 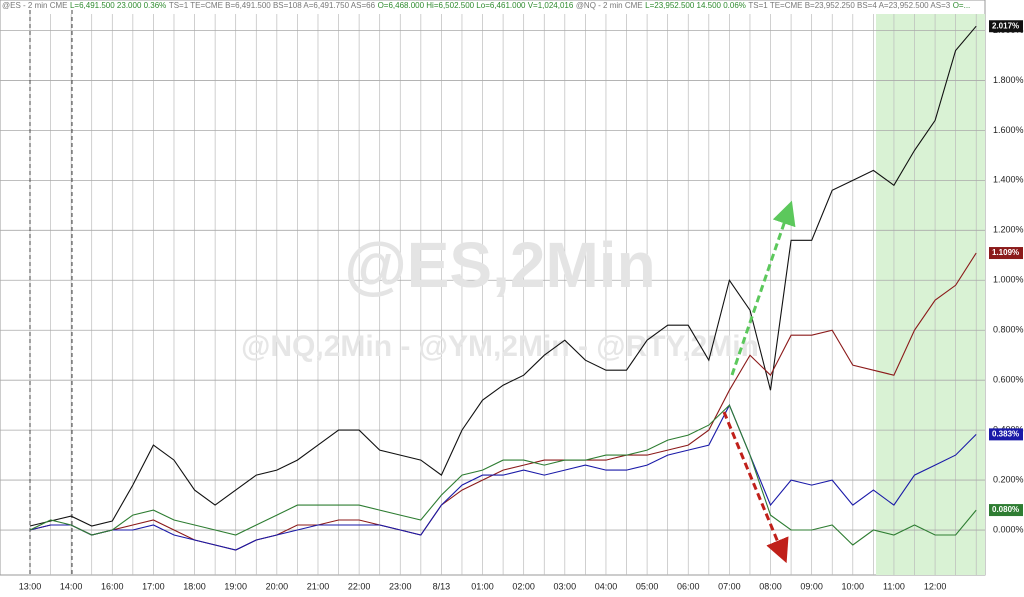 What do you see at coordinates (194, 586) in the screenshot?
I see `x-tick-label: 18:00` at bounding box center [194, 586].